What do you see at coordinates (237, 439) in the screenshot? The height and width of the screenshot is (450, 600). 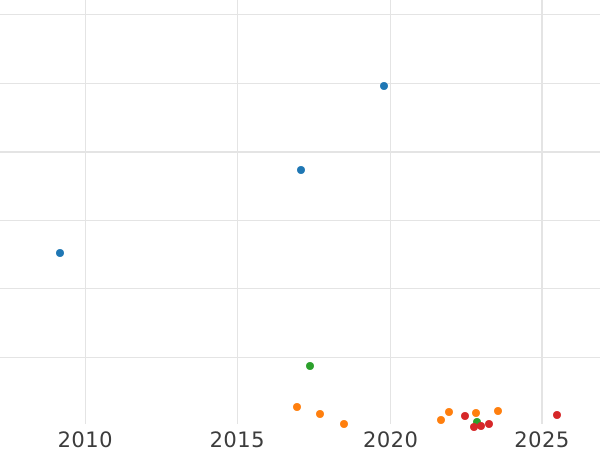 I see `x-tick-label: 2015` at bounding box center [237, 439].